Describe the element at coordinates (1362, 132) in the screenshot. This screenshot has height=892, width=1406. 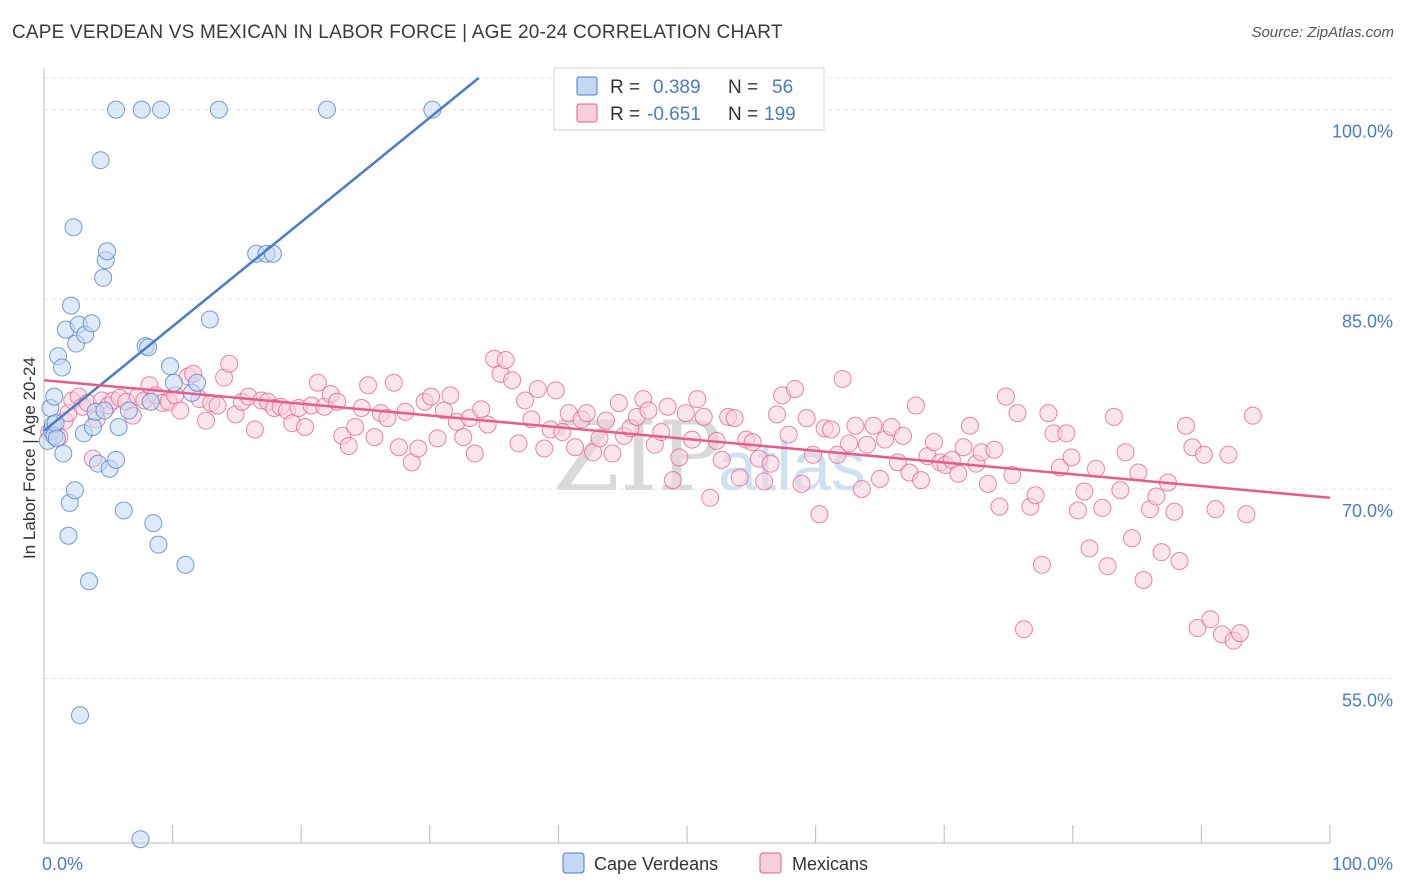
I see `y-tick-label: 100.0%` at that location.